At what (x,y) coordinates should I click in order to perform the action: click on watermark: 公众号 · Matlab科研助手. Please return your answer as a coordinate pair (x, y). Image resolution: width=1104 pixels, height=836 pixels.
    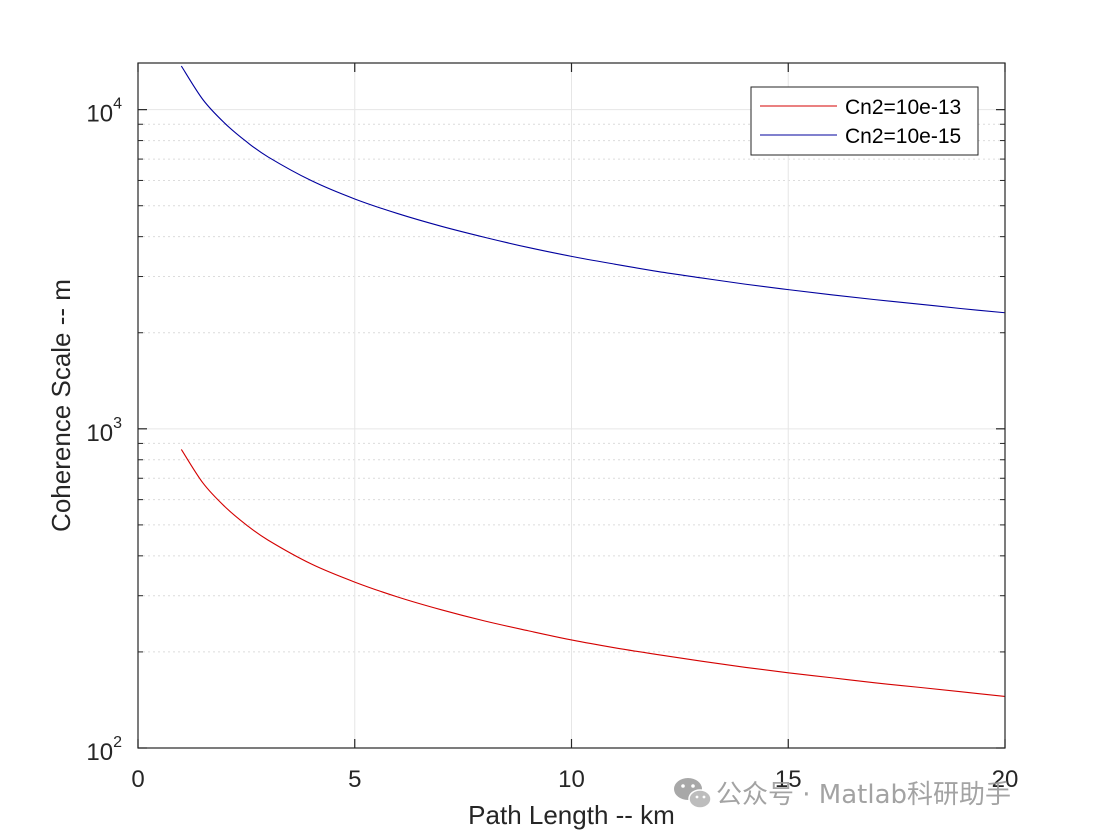
    Looking at the image, I should click on (842, 794).